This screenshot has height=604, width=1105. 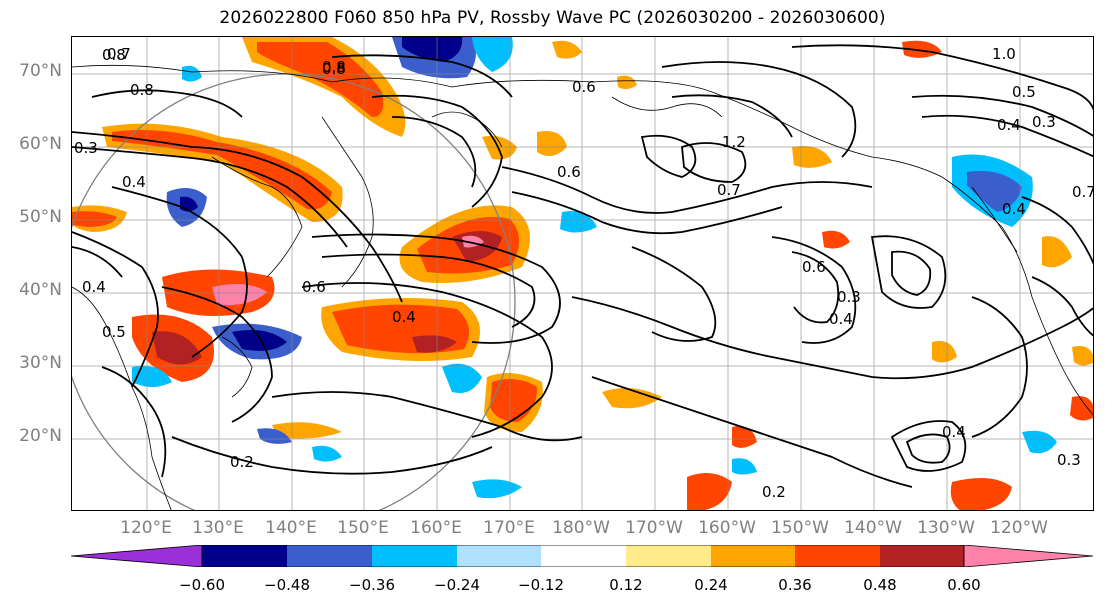 What do you see at coordinates (40, 144) in the screenshot?
I see `lat-label: 60°N` at bounding box center [40, 144].